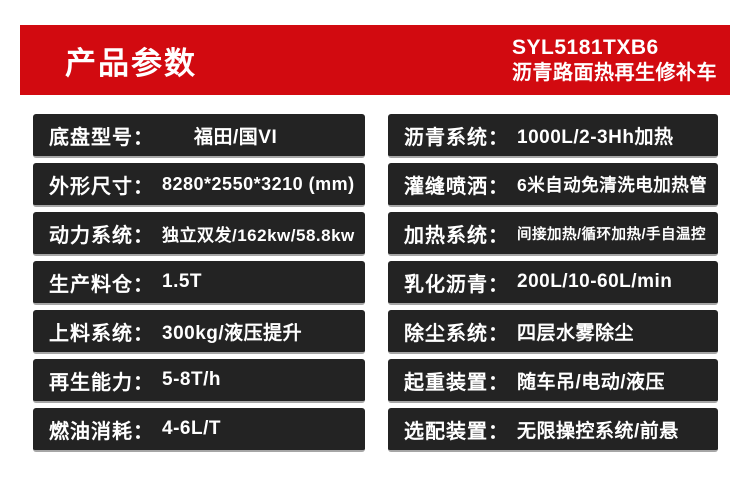  Describe the element at coordinates (456, 137) in the screenshot. I see `spec-label: 沥青系统：` at that location.